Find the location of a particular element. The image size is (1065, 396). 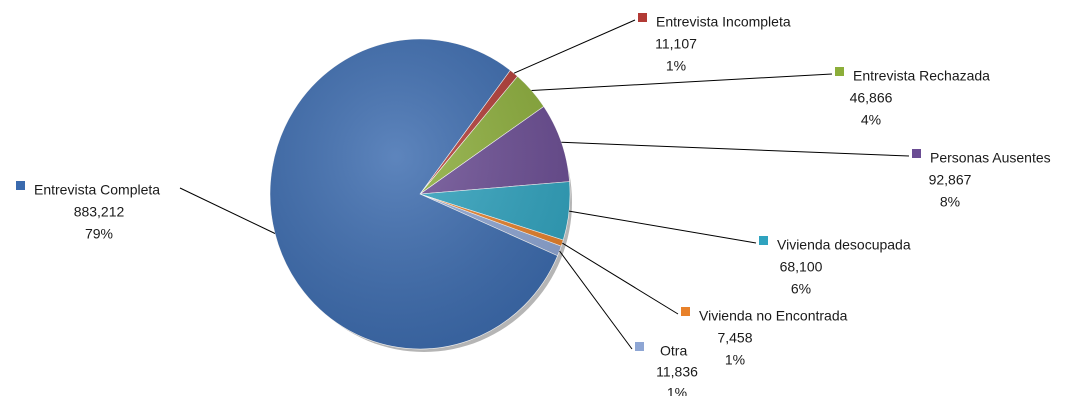

slice-value-entrevista-rechazada: 46,866 is located at coordinates (871, 98).